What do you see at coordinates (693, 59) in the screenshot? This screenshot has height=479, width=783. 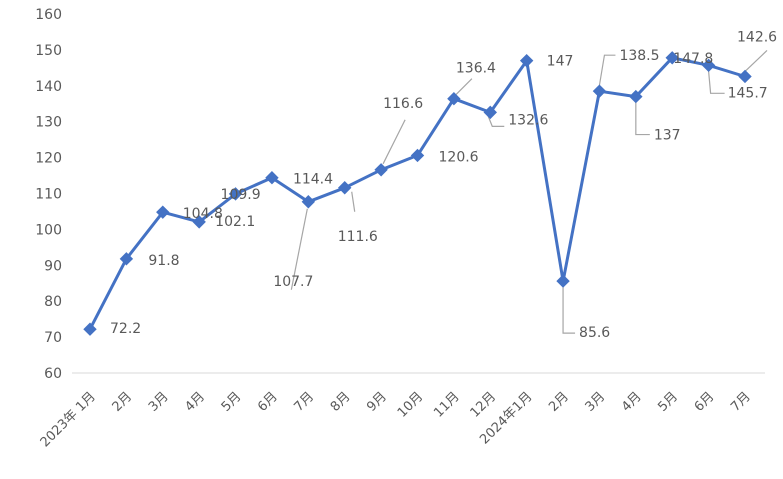 I see `data-label: 147.8` at bounding box center [693, 59].